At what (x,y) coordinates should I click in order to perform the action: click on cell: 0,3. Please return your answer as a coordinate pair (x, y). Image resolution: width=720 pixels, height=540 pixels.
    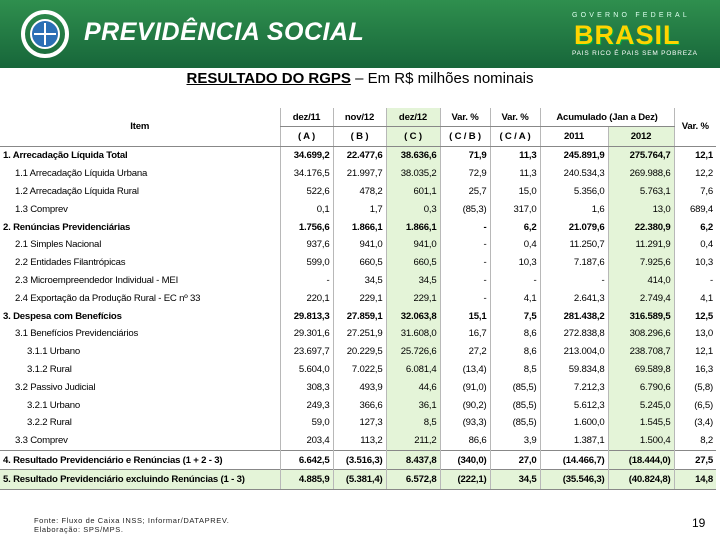
    Looking at the image, I should click on (412, 209).